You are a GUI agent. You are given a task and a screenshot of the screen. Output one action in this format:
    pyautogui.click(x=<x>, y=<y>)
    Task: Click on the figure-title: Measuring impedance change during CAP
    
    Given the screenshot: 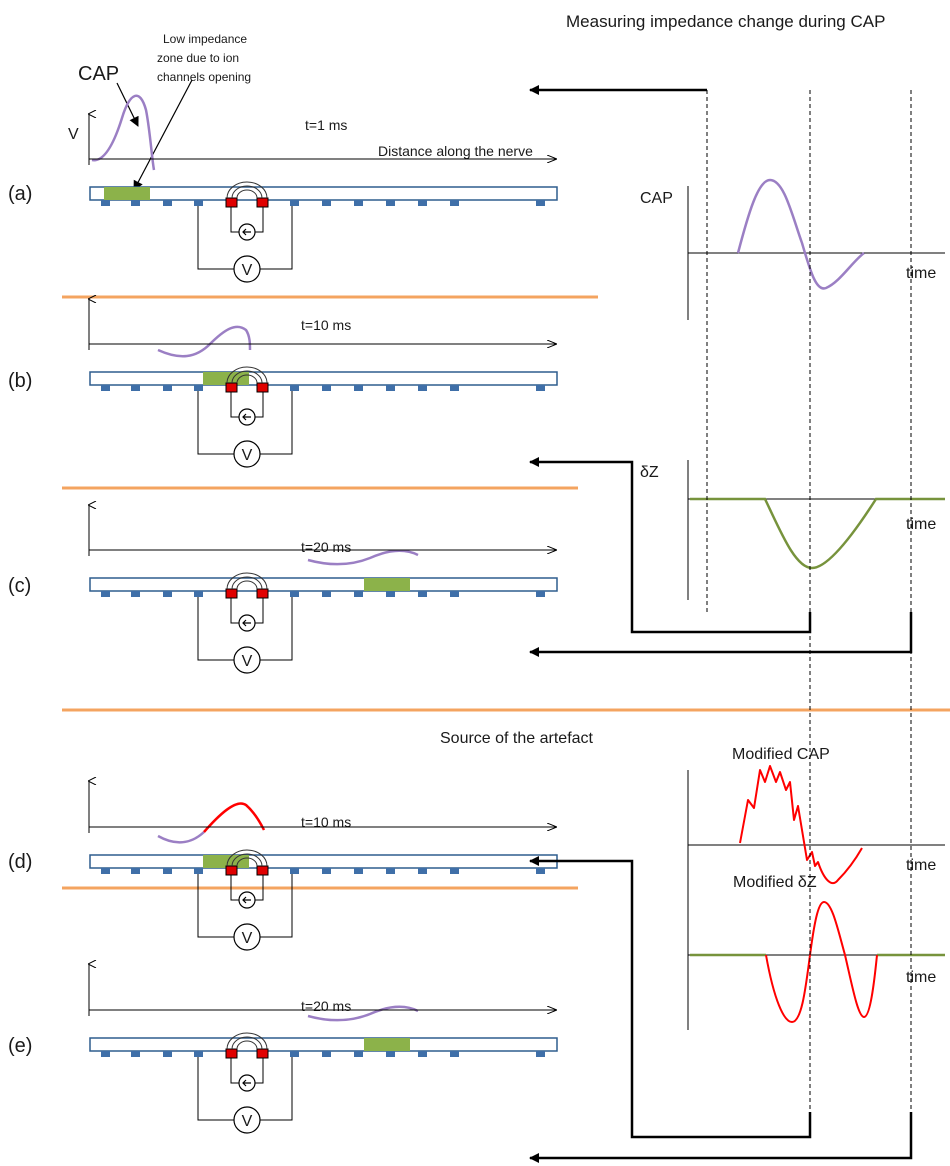 What is the action you would take?
    pyautogui.click(x=725, y=21)
    